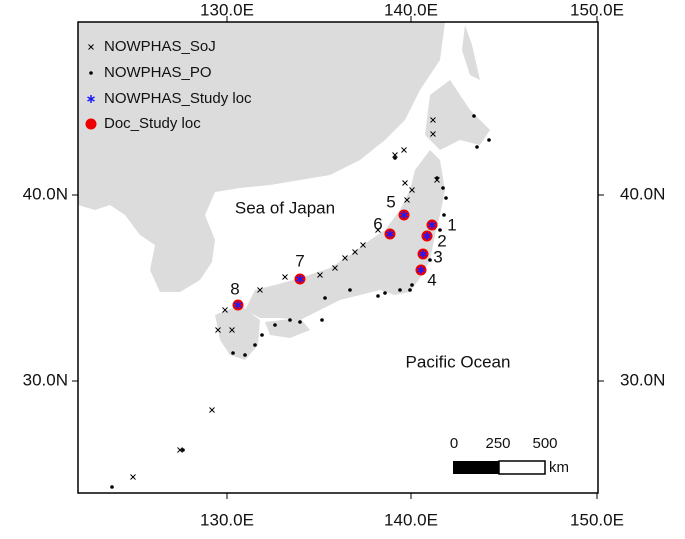 The image size is (685, 539). What do you see at coordinates (91, 124) in the screenshot?
I see `red-marker` at bounding box center [91, 124].